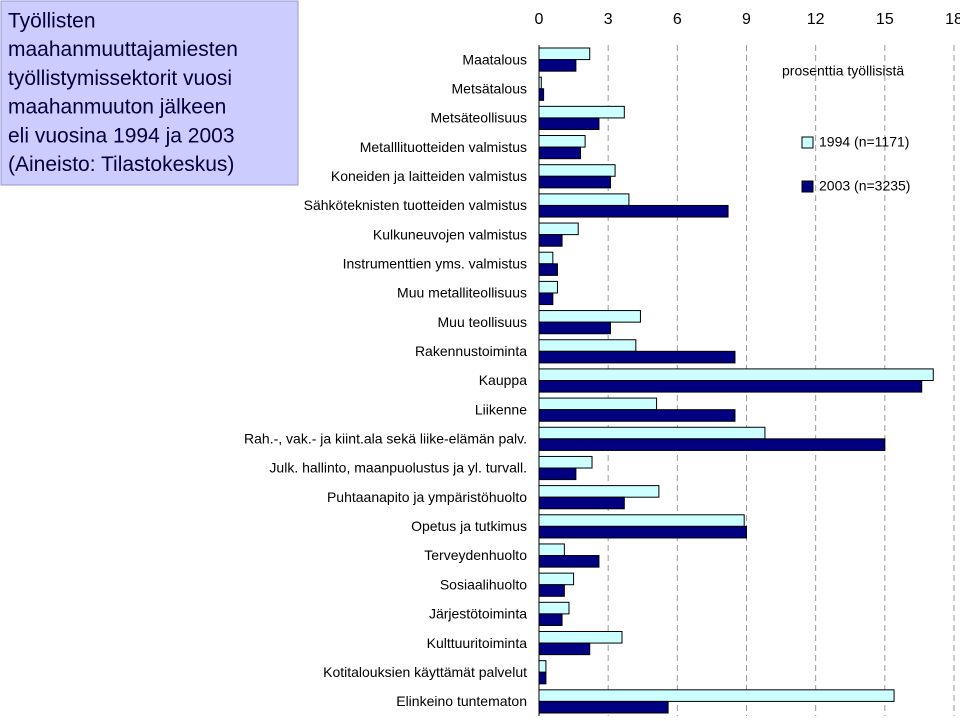 The height and width of the screenshot is (721, 960). What do you see at coordinates (117, 107) in the screenshot?
I see `chart-title: maahanmuuton jälkeen` at bounding box center [117, 107].